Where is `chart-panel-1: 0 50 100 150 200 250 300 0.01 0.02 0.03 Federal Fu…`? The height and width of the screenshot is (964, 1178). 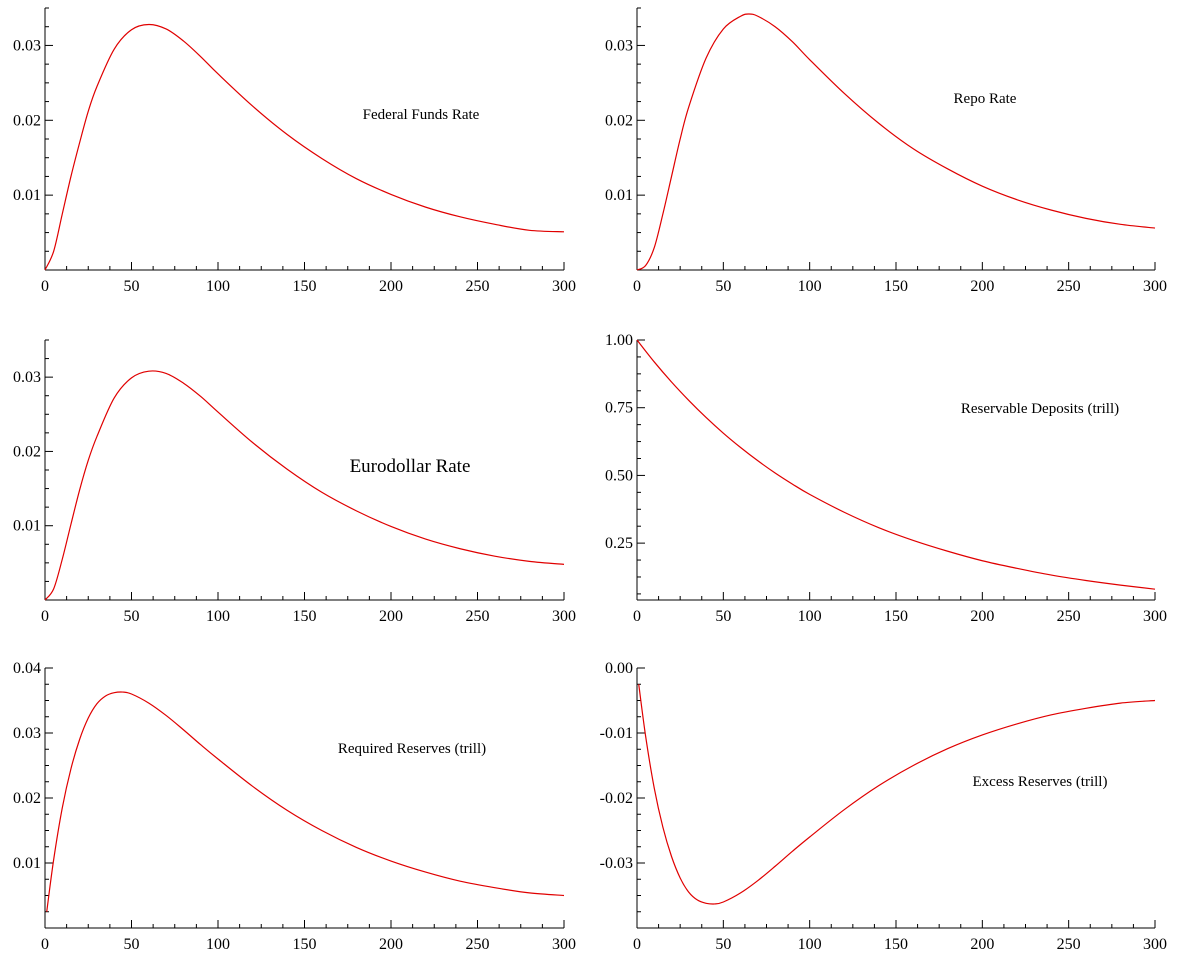 chart-panel-1: 0 50 100 150 200 250 300 0.01 0.02 0.03 Federal Fu… is located at coordinates (294, 151).